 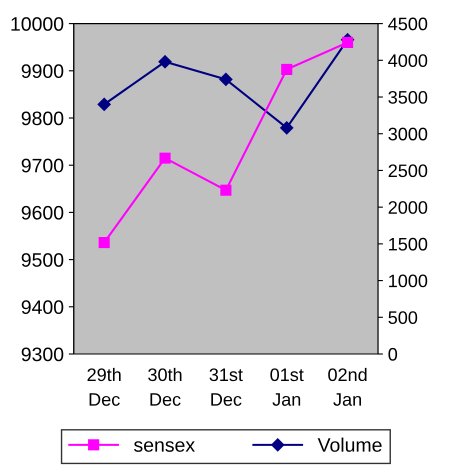 I want to click on y-tick-label: 9600, so click(x=43, y=213).